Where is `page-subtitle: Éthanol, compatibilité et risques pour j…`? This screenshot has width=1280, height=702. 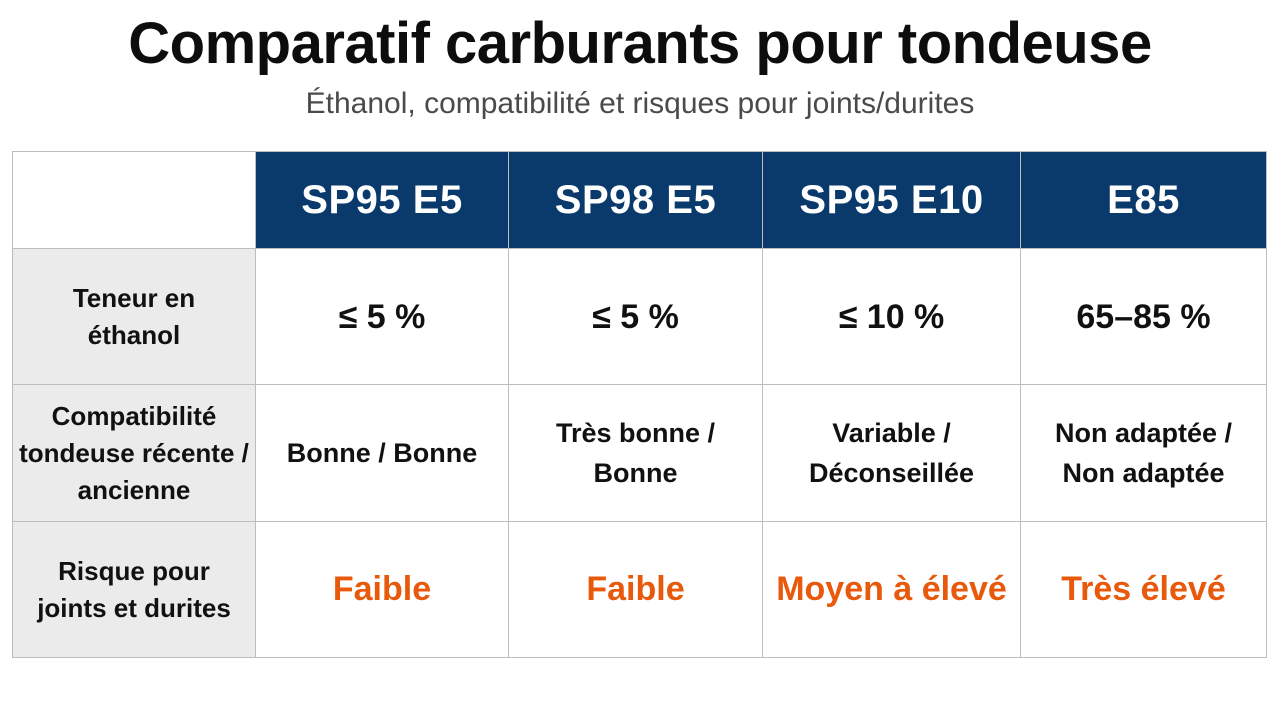 page-subtitle: Éthanol, compatibilité et risques pour j… is located at coordinates (640, 103).